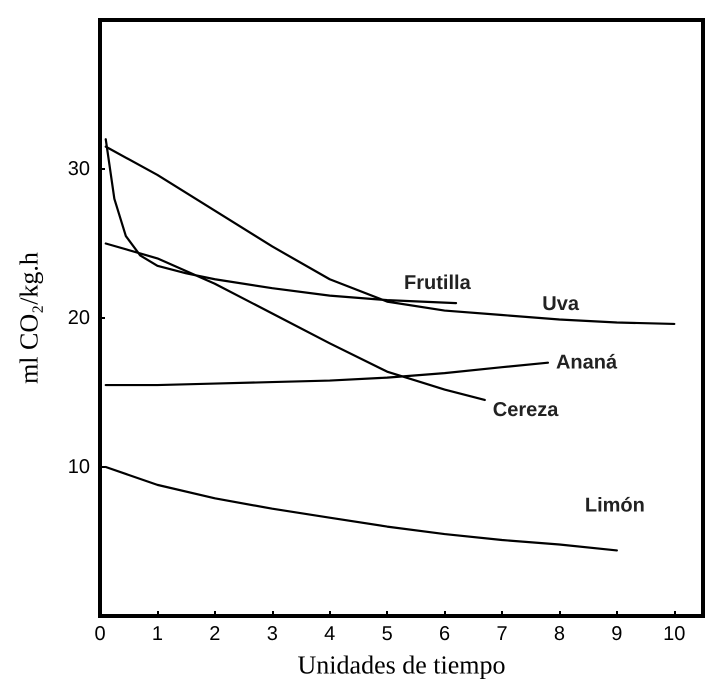  What do you see at coordinates (559, 634) in the screenshot?
I see `x-tick-label: 8` at bounding box center [559, 634].